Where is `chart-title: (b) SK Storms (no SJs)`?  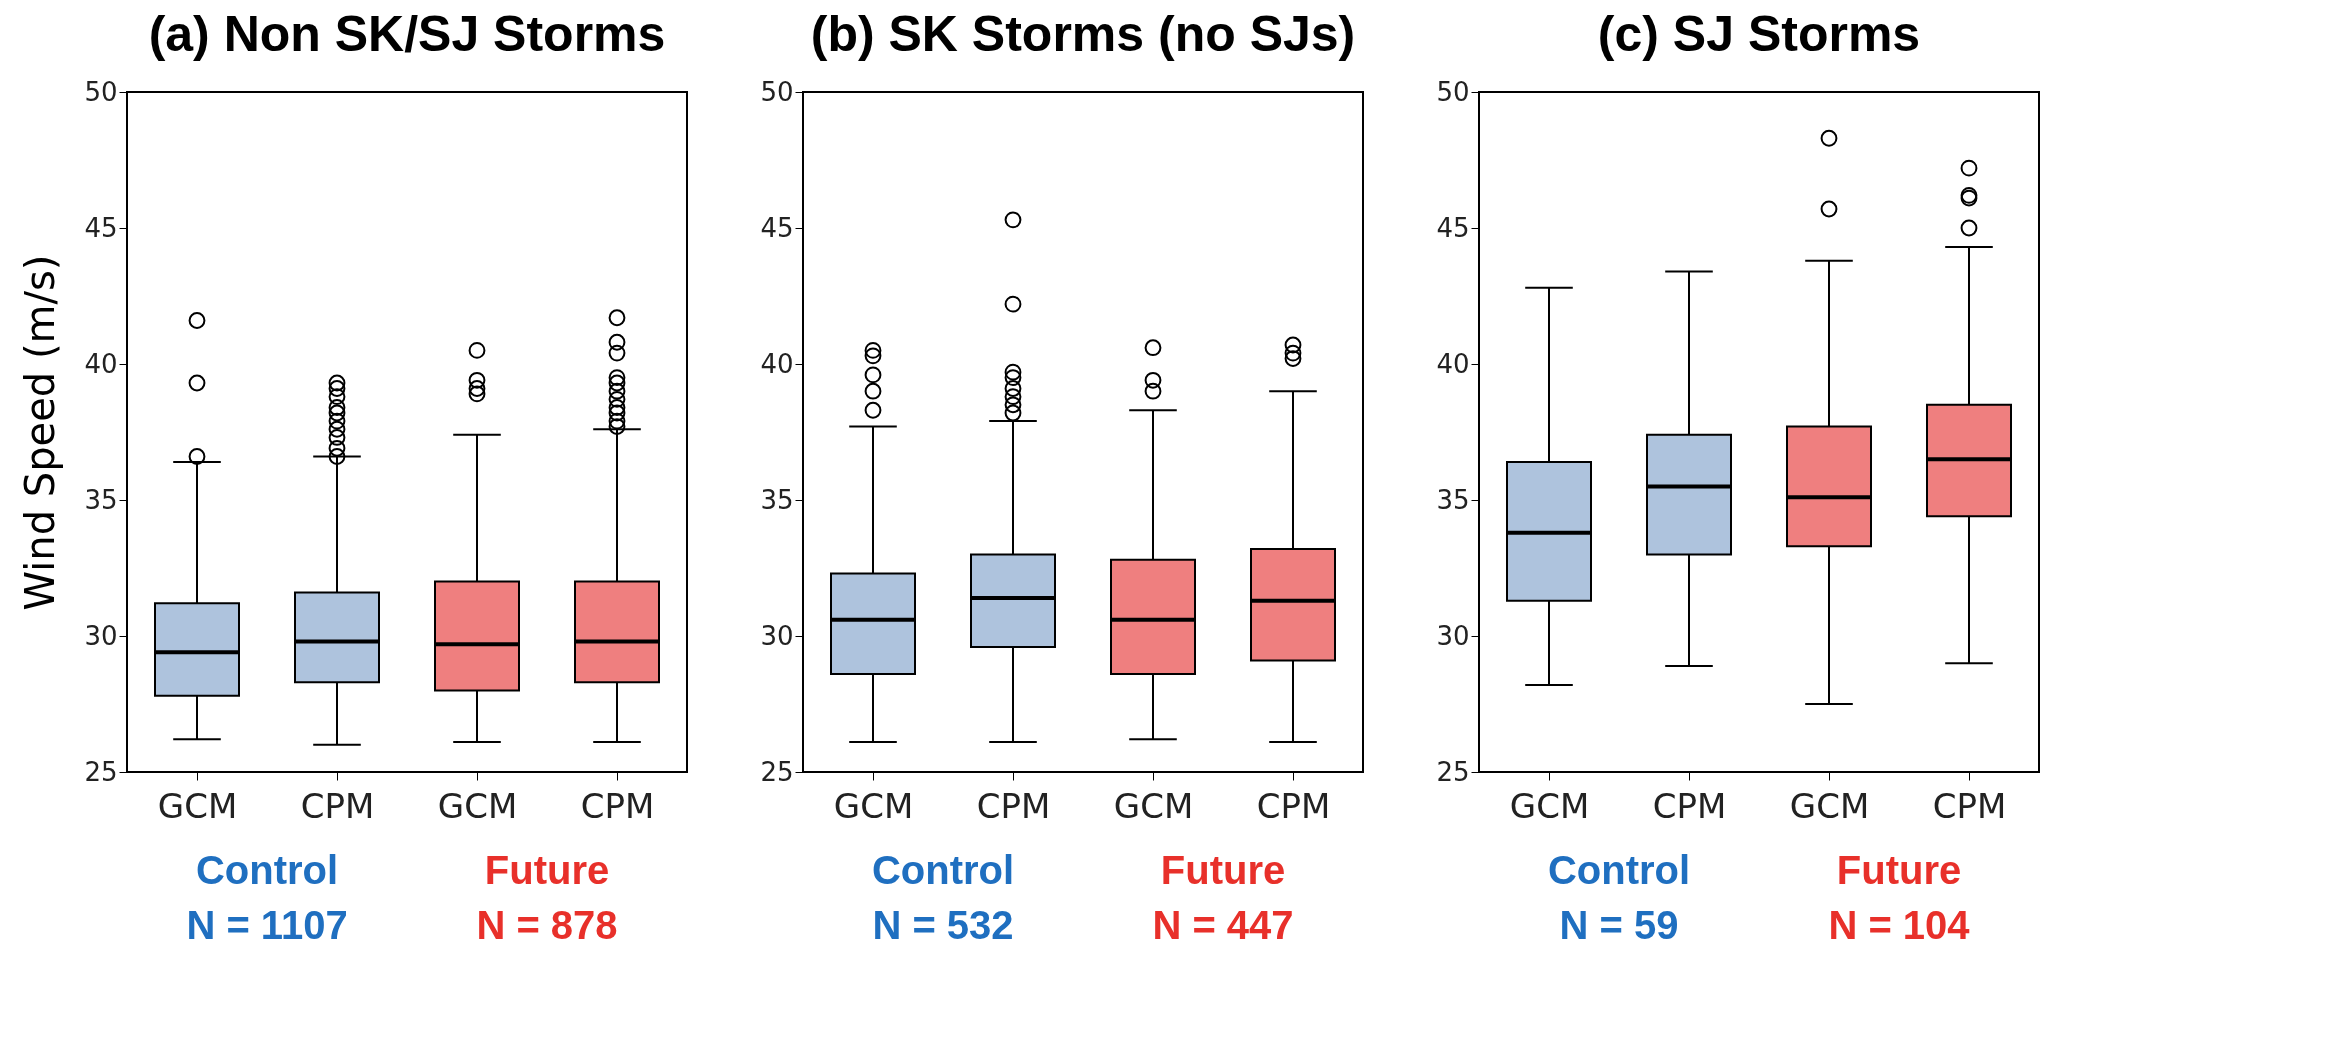 chart-title: (b) SK Storms (no SJs) is located at coordinates (1083, 34).